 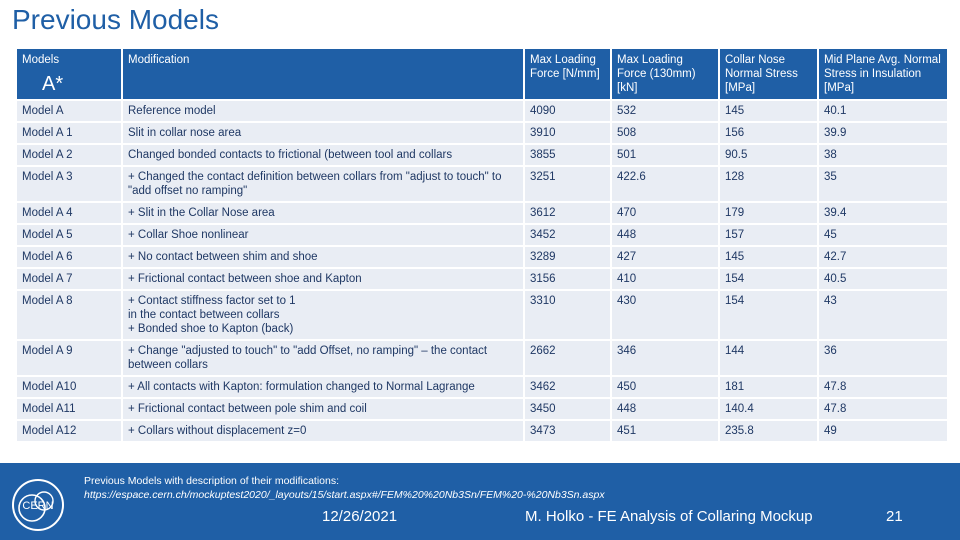 What do you see at coordinates (768, 431) in the screenshot?
I see `value-cell: 235.8` at bounding box center [768, 431].